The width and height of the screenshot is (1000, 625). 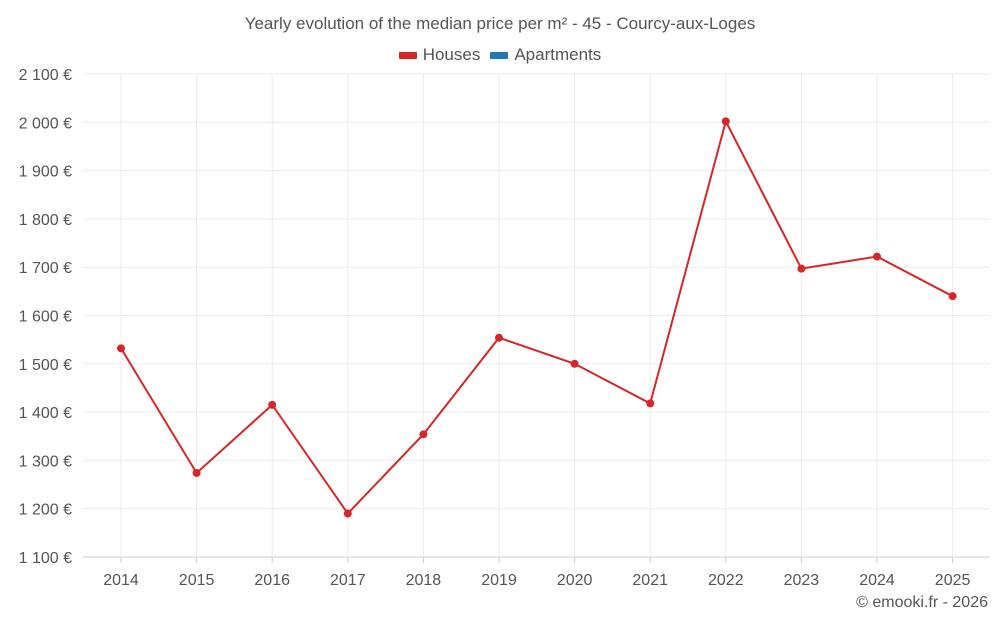 I want to click on x-tick-label: 2017, so click(x=348, y=580).